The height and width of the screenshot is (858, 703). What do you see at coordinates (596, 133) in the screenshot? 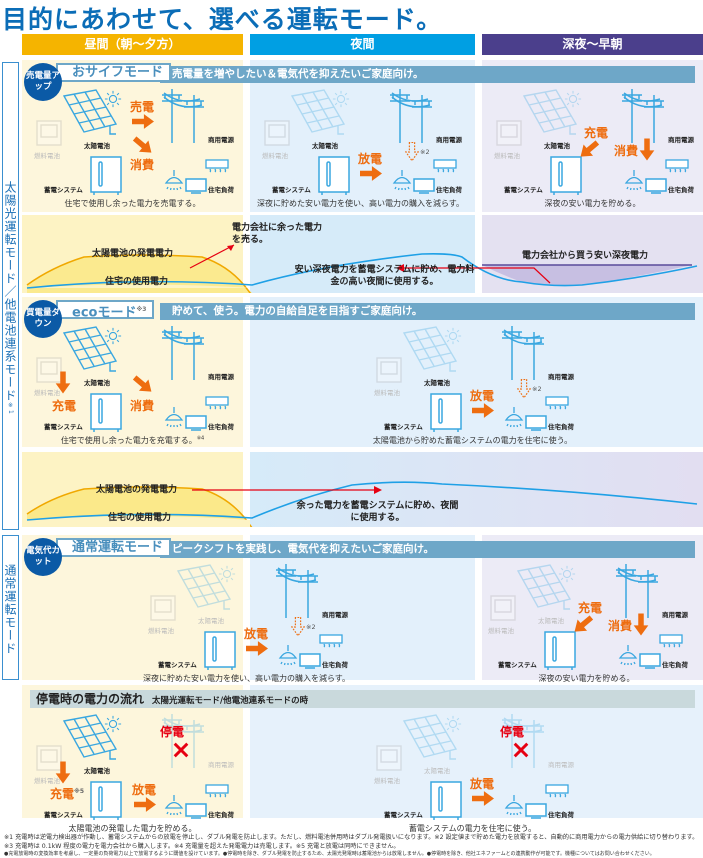
I see `flow-label: 充電` at bounding box center [596, 133].